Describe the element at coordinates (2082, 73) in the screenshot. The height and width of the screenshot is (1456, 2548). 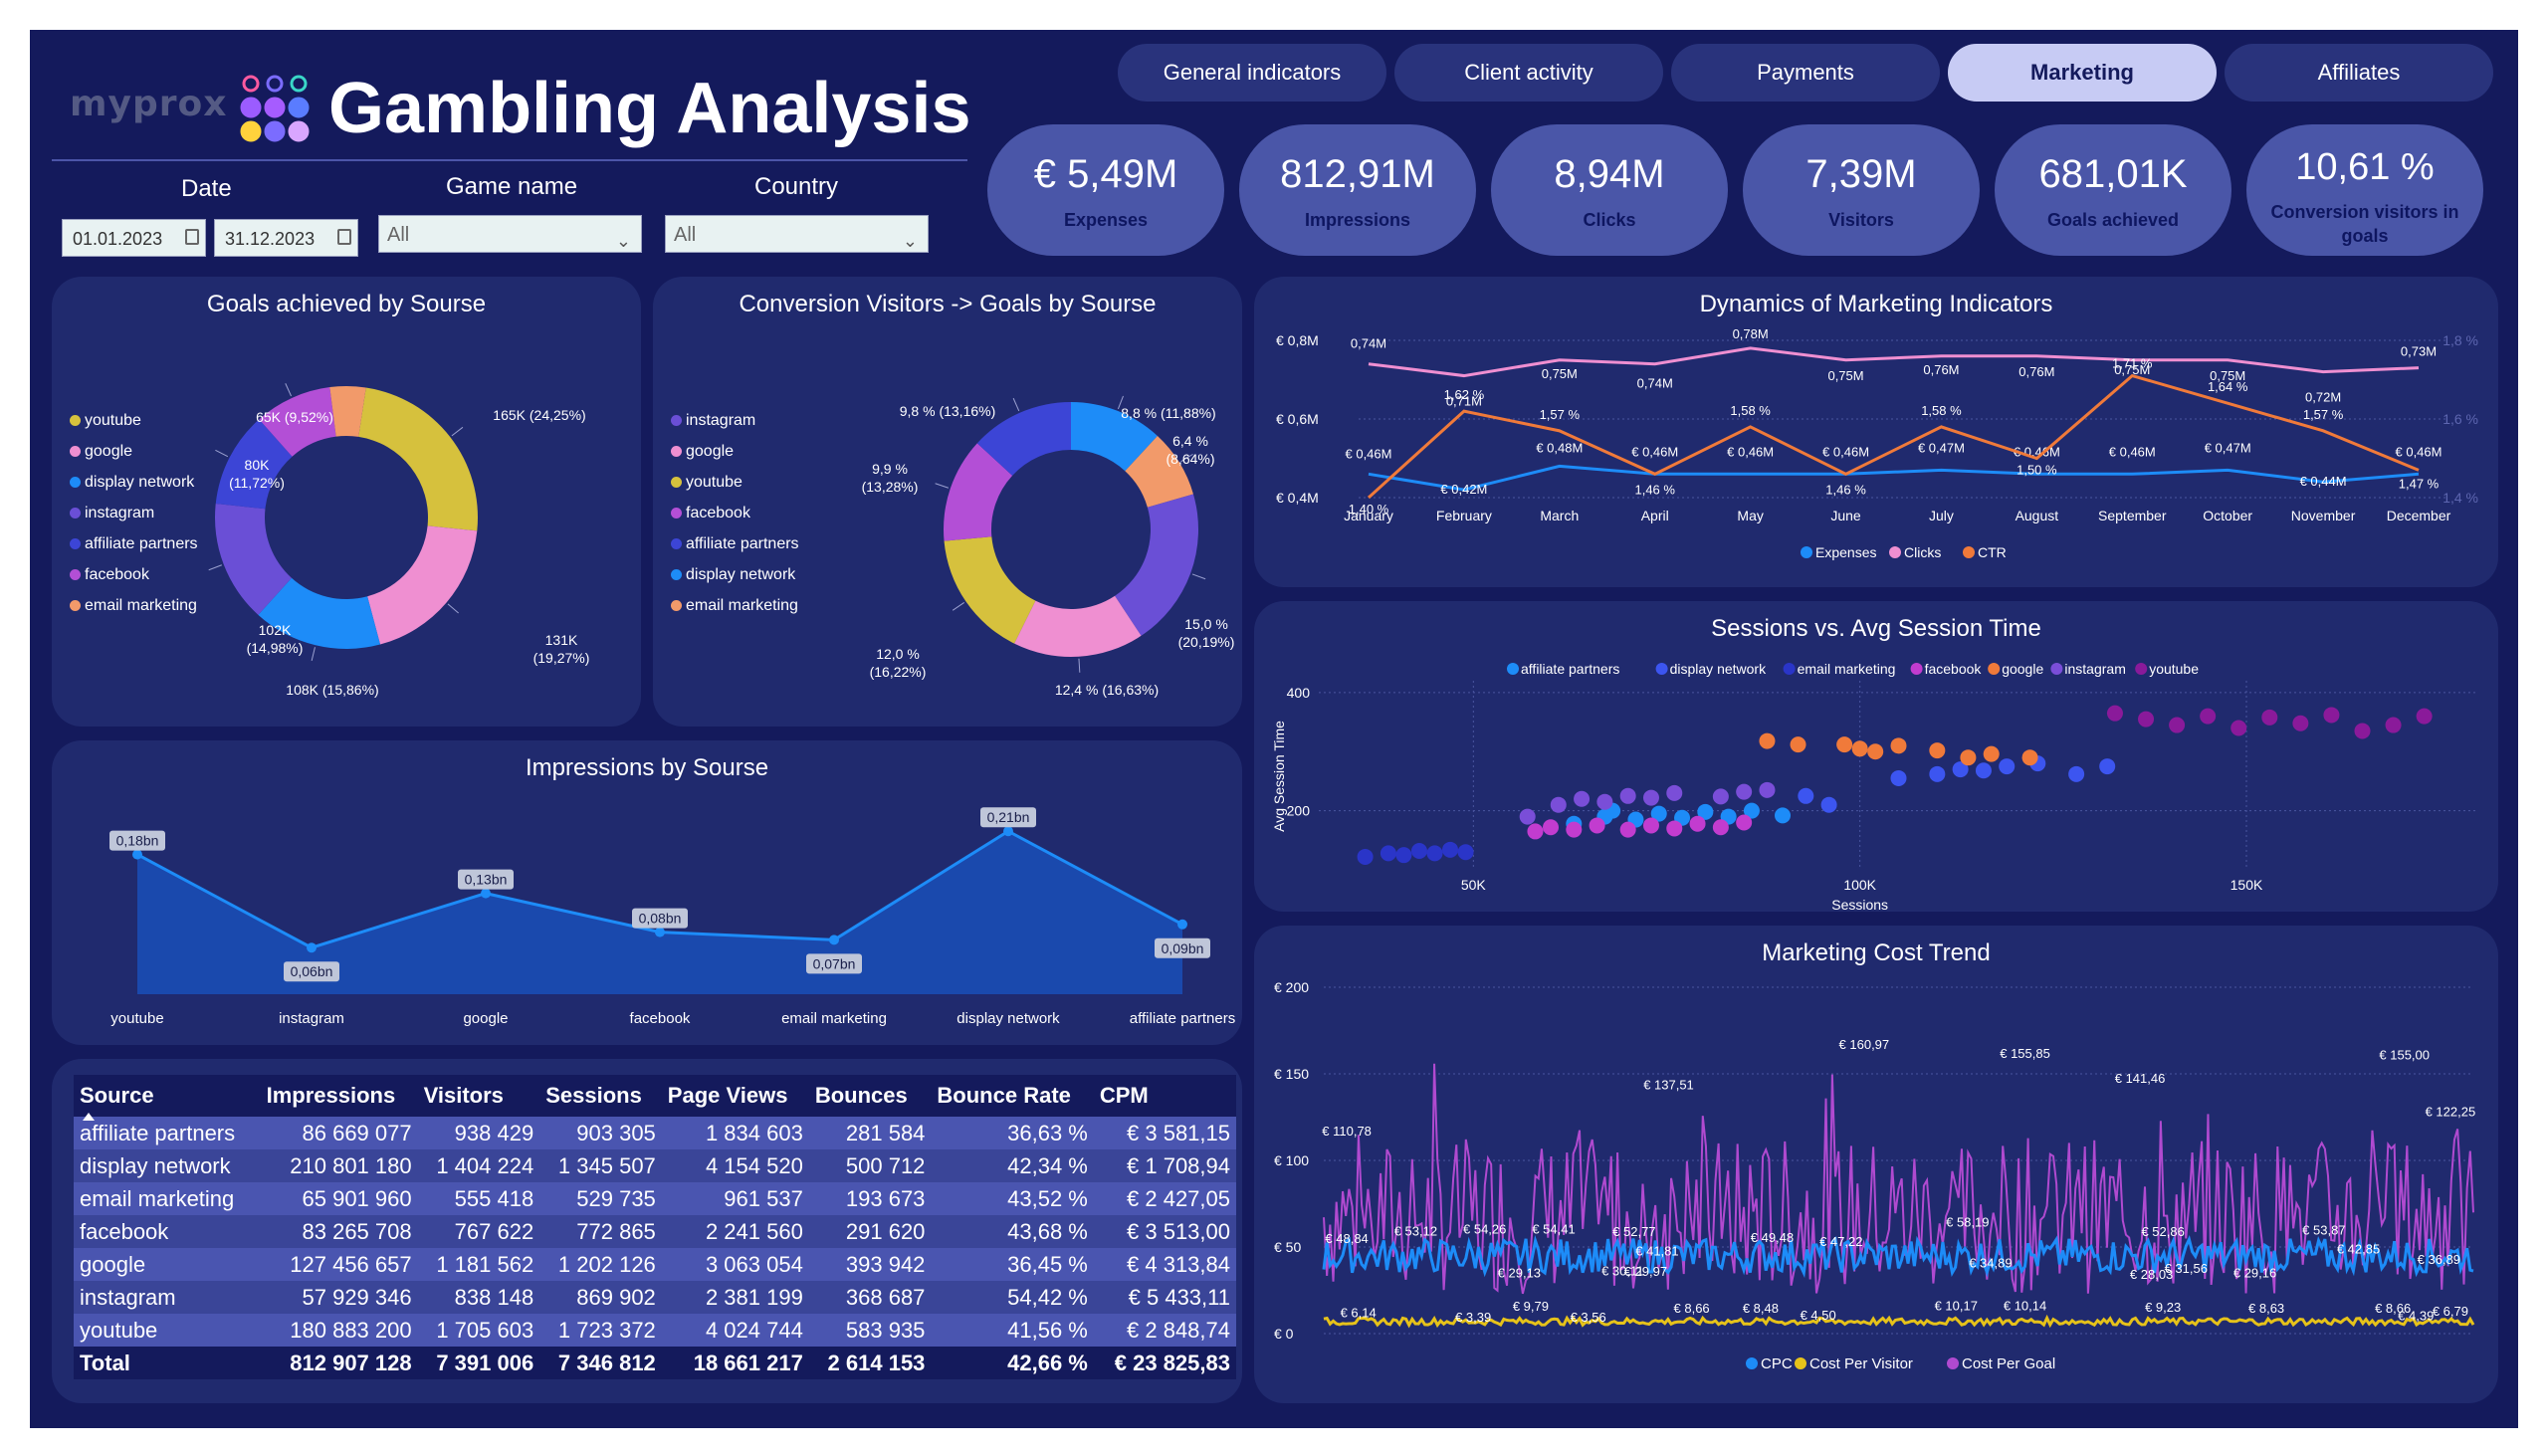
I see `tab-marketing: Marketing` at that location.